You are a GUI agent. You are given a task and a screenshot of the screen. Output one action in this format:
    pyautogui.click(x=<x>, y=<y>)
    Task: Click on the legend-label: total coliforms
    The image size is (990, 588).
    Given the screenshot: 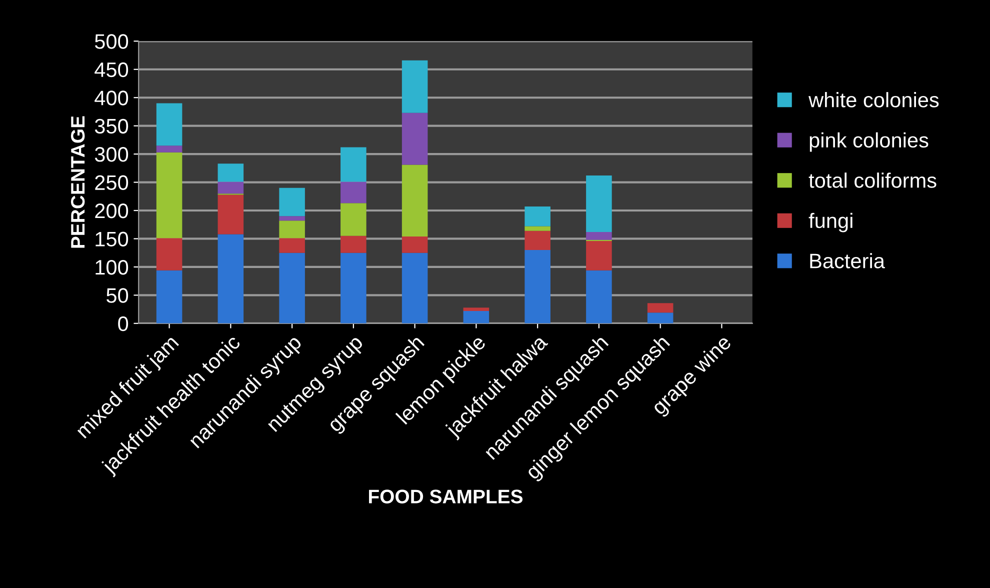 What is the action you would take?
    pyautogui.click(x=872, y=180)
    